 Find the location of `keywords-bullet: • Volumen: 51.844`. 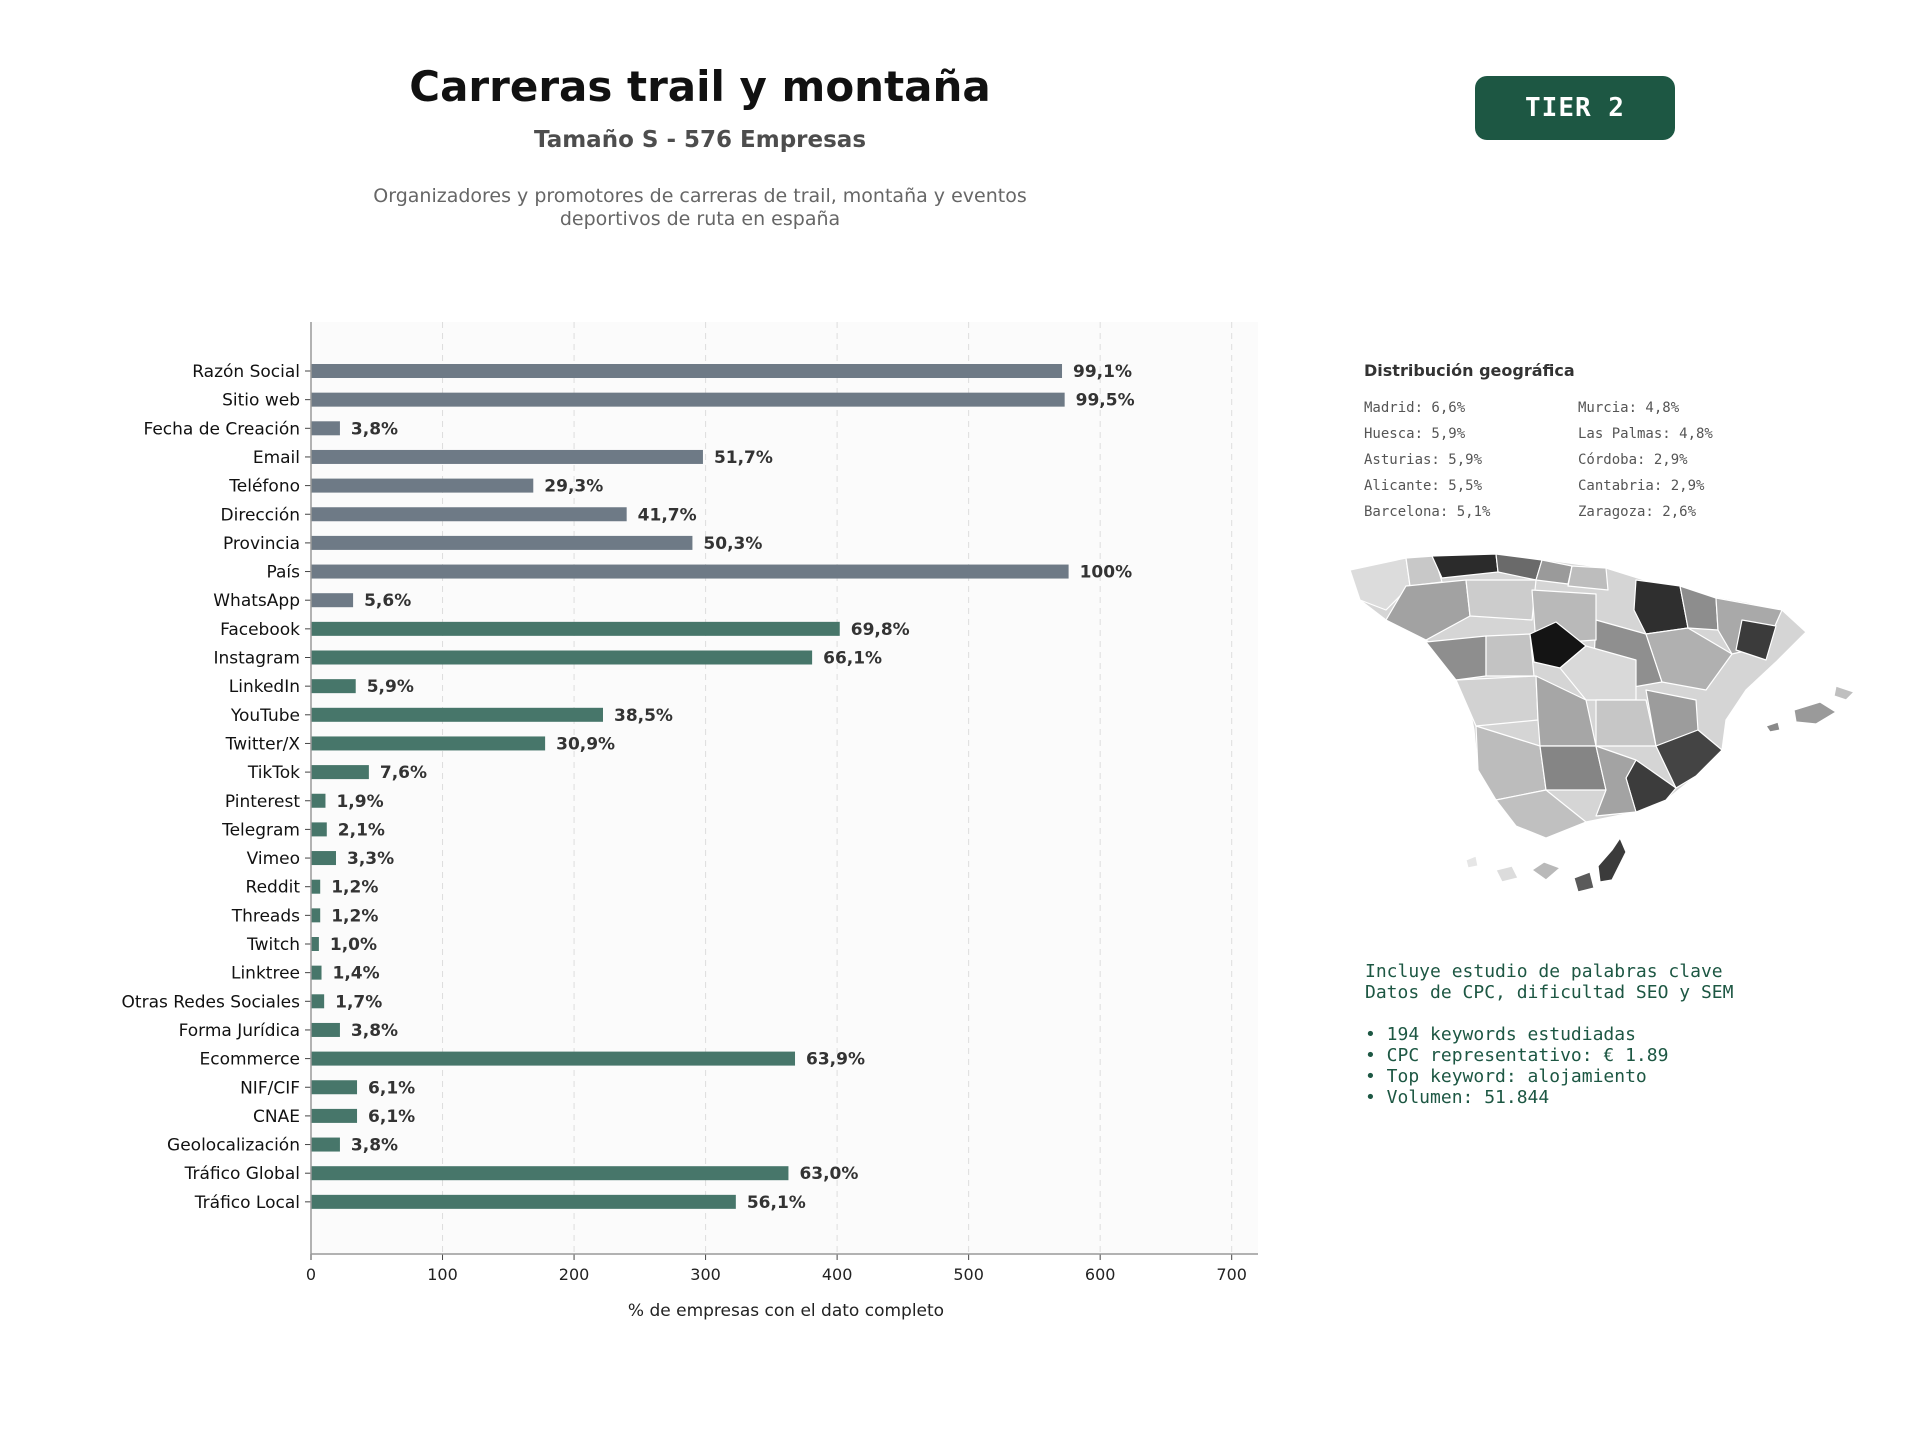

keywords-bullet: • Volumen: 51.844 is located at coordinates (1457, 1097).